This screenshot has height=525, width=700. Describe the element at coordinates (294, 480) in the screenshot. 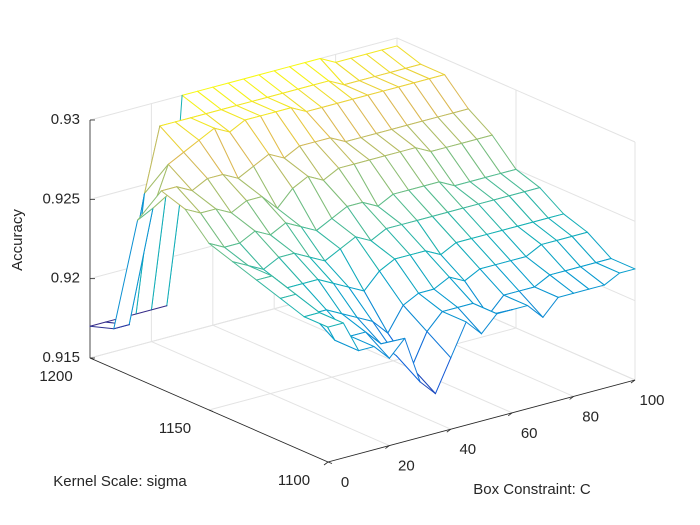

I see `y-tick-label: 1100` at that location.